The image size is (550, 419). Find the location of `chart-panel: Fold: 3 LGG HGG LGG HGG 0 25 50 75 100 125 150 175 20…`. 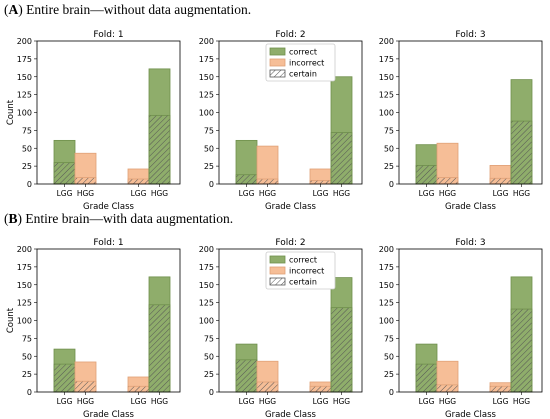

chart-panel: Fold: 3 LGG HGG LGG HGG 0 25 50 75 100 125 150 175 20… is located at coordinates (461, 121).